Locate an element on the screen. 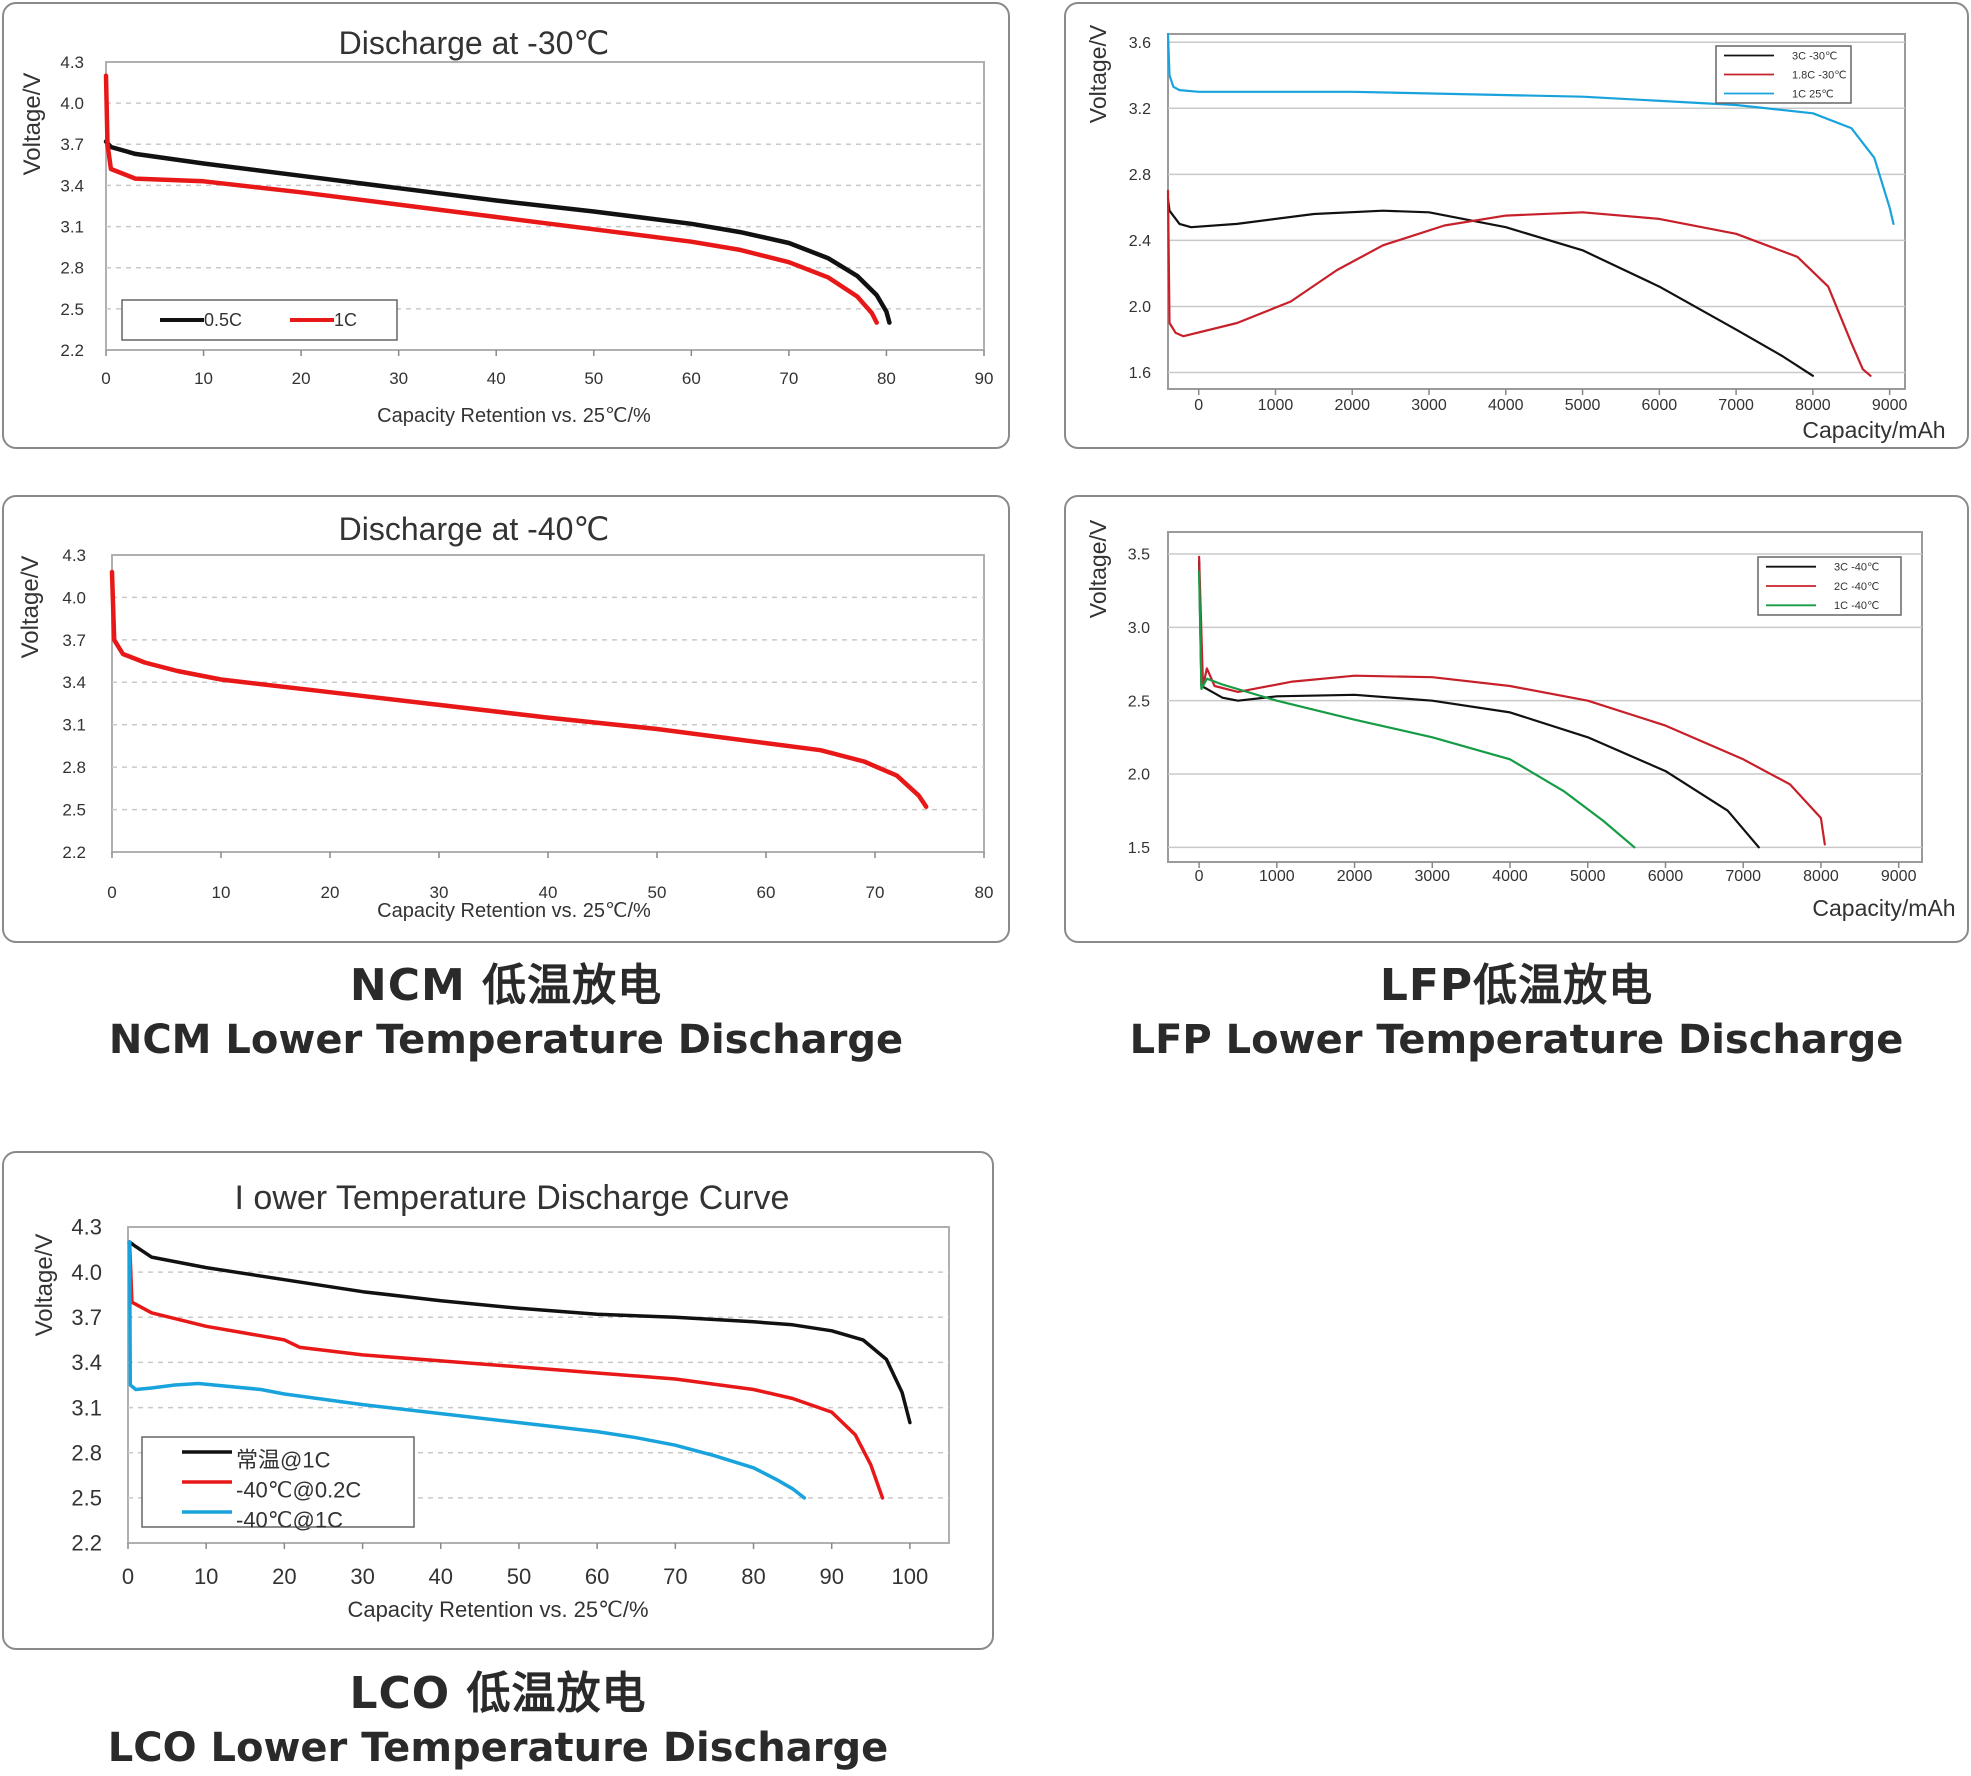 This screenshot has width=1971, height=1776. y-tick-label: 3.6 is located at coordinates (1140, 43).